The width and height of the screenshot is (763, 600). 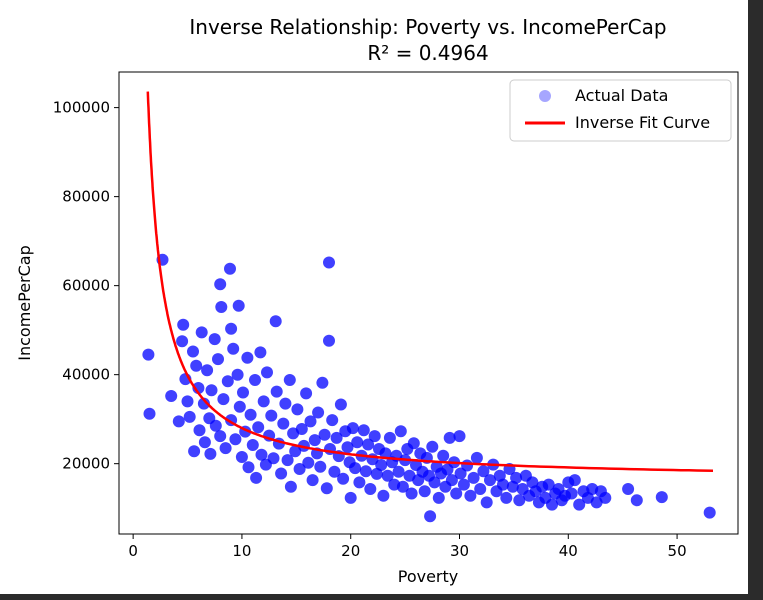 What do you see at coordinates (427, 53) in the screenshot?
I see `chart-subtitle: R² = 0.4964` at bounding box center [427, 53].